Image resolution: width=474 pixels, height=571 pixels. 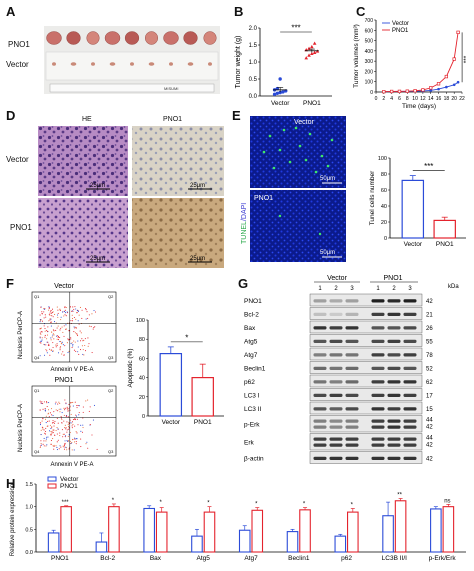 I want to click on h-xtick-label: Atg7, so click(x=251, y=558).